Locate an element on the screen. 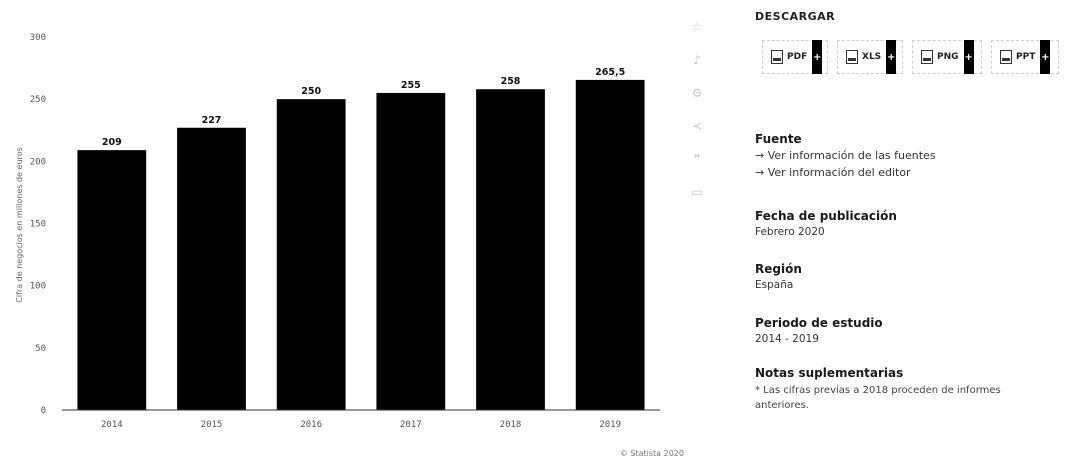  pdf-file-icon is located at coordinates (777, 57).